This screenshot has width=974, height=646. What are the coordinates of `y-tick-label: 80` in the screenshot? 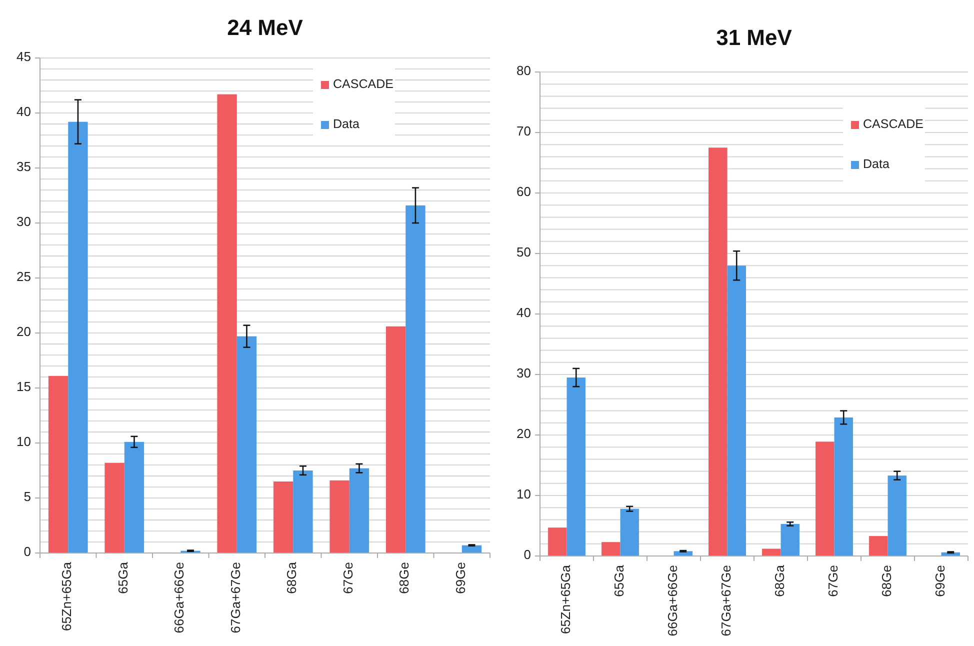 It's located at (523, 70).